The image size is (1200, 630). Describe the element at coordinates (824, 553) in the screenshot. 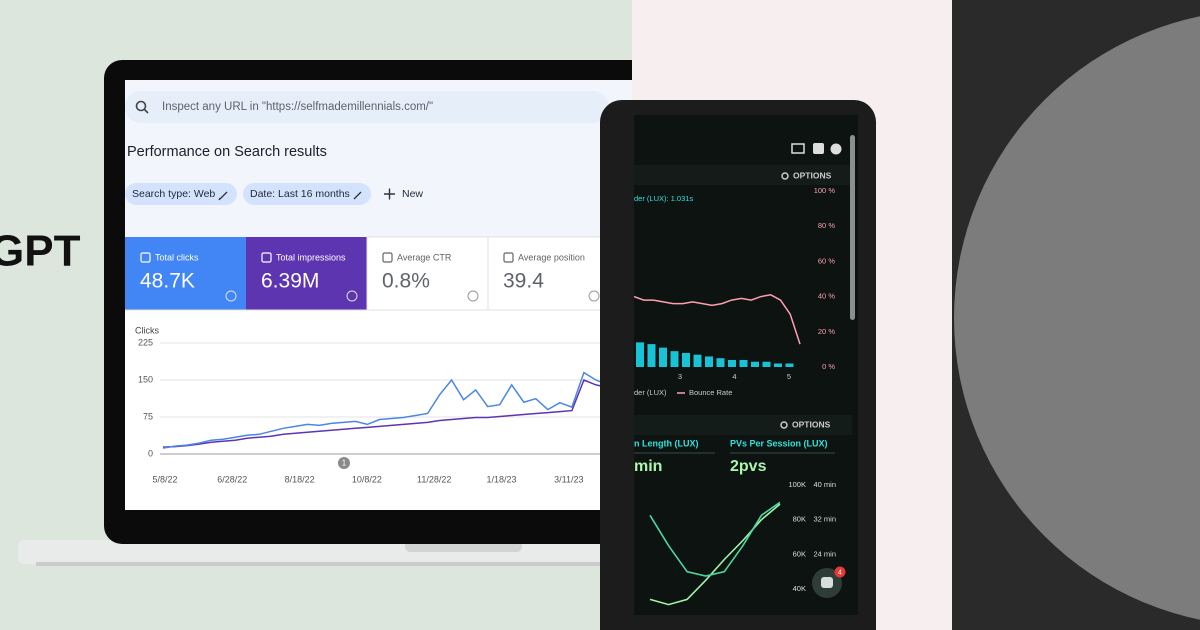

I see `y2-tick-label: 24 min` at that location.